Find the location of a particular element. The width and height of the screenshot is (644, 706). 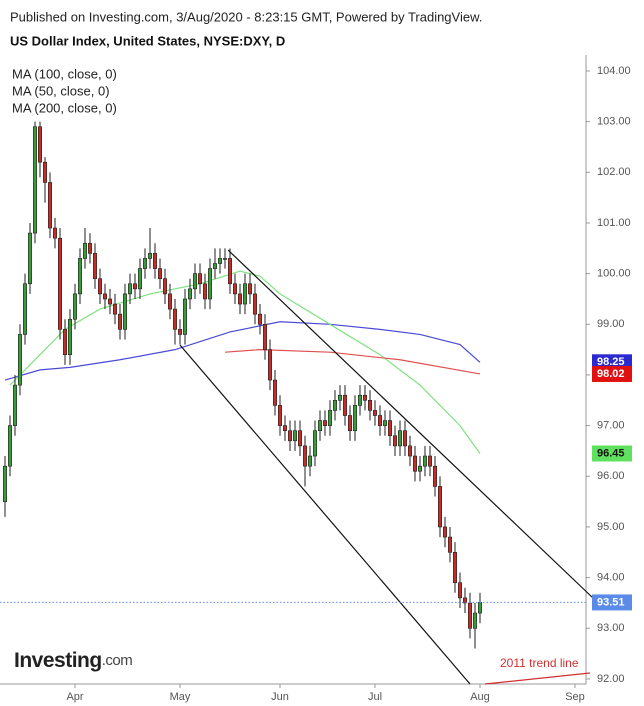

y-tick-label: 101.00 is located at coordinates (614, 223).